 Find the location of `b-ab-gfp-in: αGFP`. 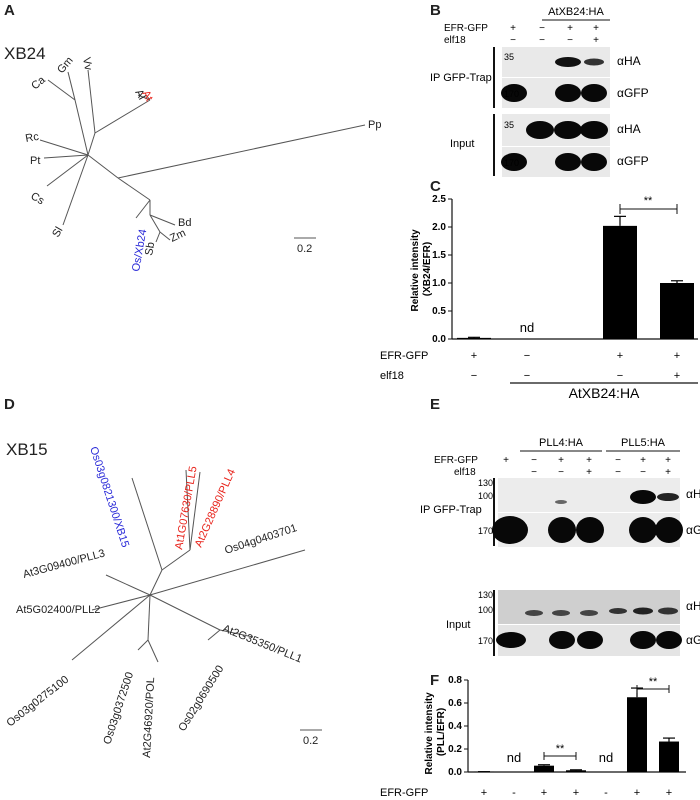

b-ab-gfp-in: αGFP is located at coordinates (633, 161).